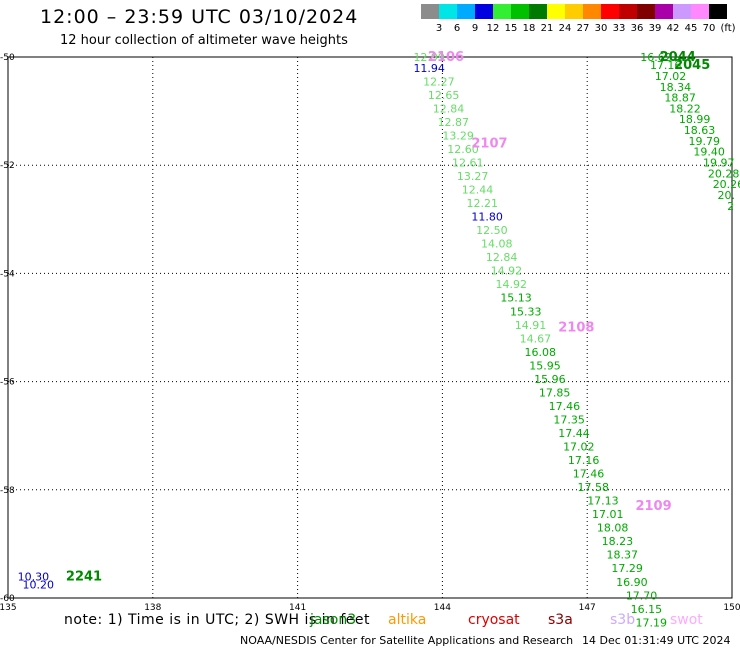  What do you see at coordinates (685, 108) in the screenshot?
I see `wave-height-value: 18.22` at bounding box center [685, 108].